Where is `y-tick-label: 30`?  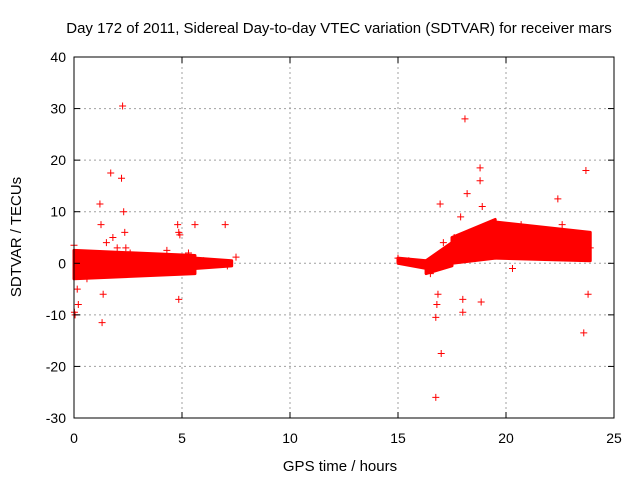
y-tick-label: 30 is located at coordinates (58, 109).